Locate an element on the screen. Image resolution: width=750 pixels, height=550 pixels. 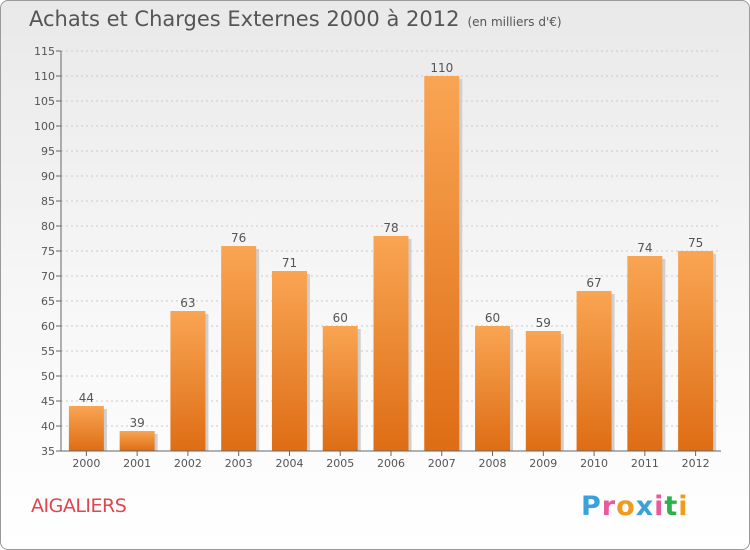
logo-letter: r is located at coordinates (609, 506).